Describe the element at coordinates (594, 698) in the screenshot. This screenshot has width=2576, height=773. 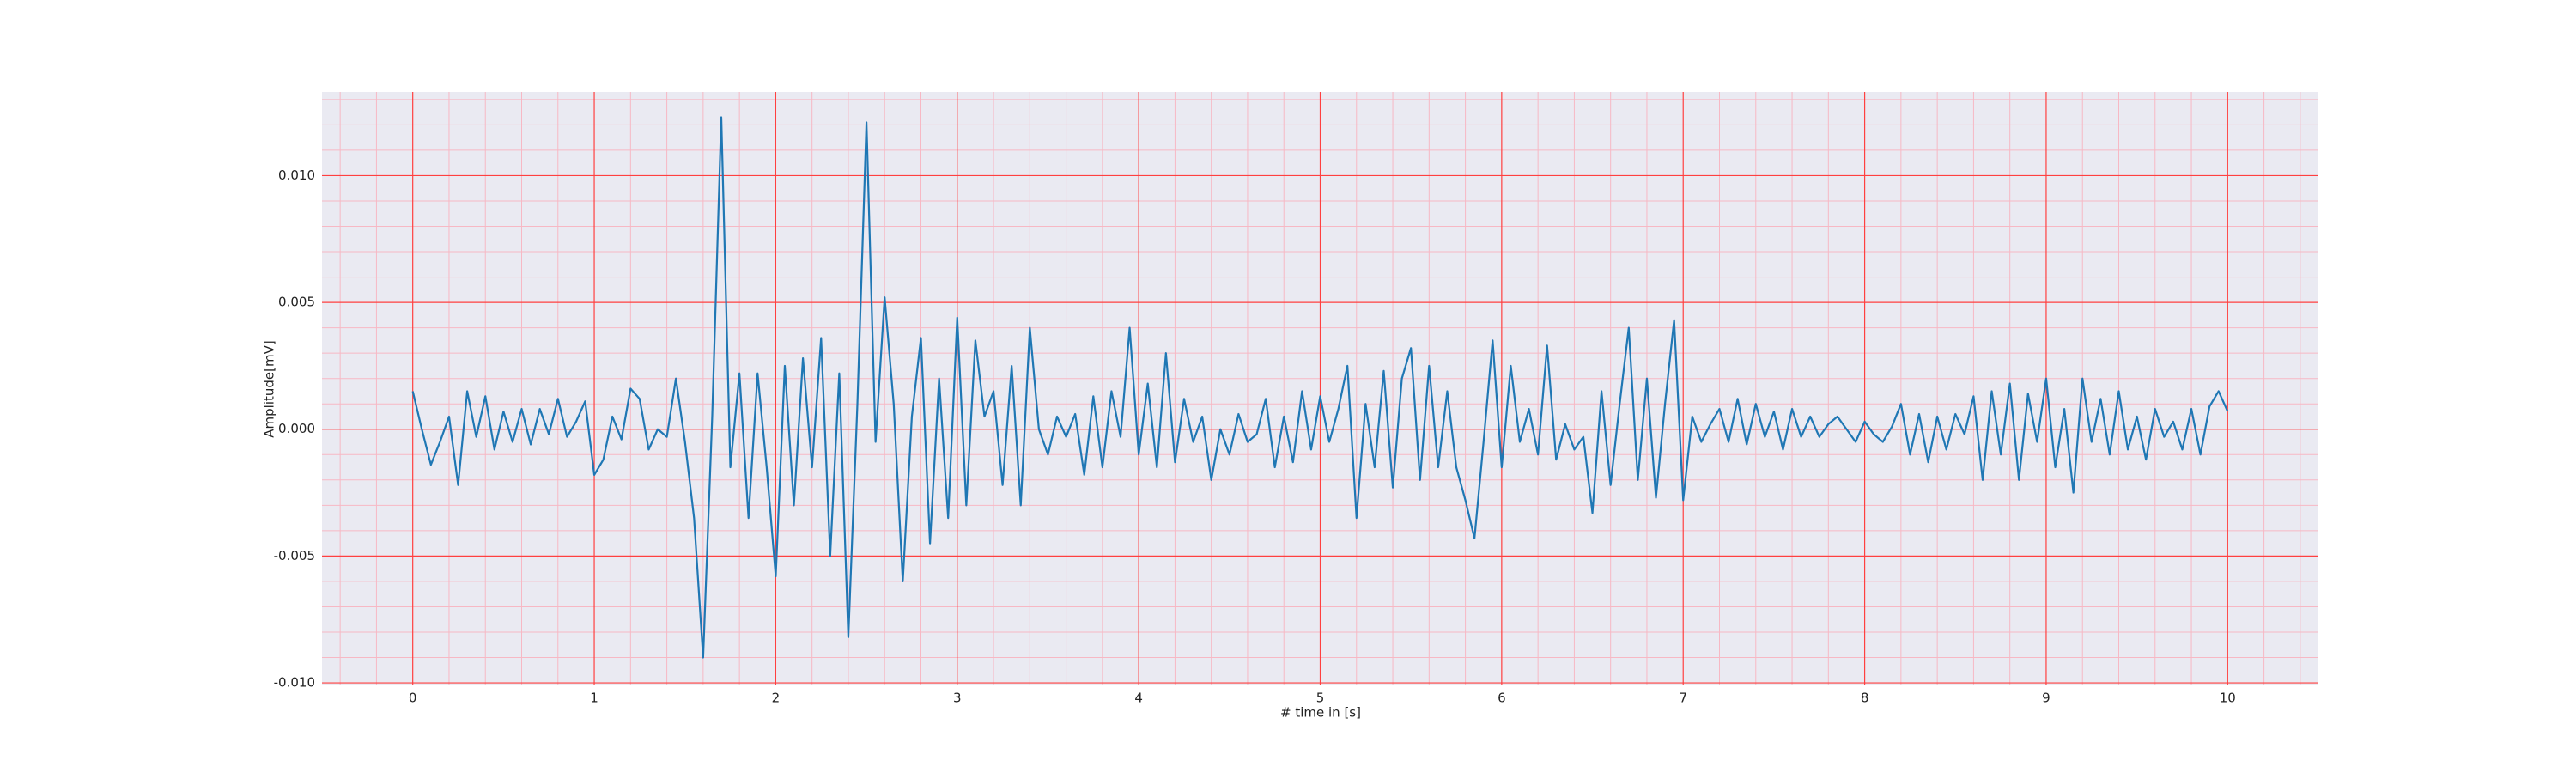
I see `x-tick-label: 1` at that location.